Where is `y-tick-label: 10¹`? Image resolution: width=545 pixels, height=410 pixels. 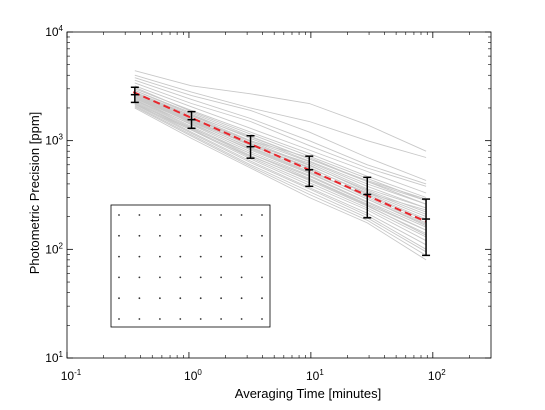 y-tick-label: 10¹ is located at coordinates (54, 357).